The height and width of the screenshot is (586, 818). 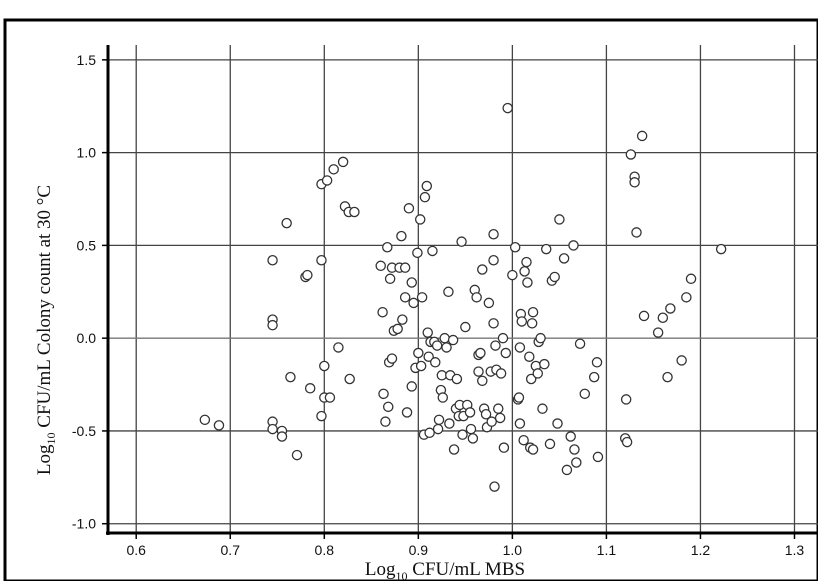 What do you see at coordinates (84, 524) in the screenshot?
I see `y-tick-label: -1.0` at bounding box center [84, 524].